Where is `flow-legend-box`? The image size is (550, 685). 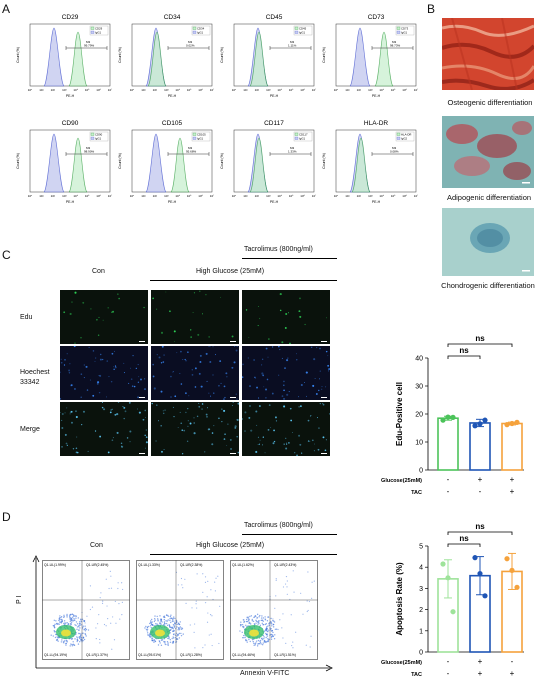 flow-legend-box is located at coordinates (99, 136).